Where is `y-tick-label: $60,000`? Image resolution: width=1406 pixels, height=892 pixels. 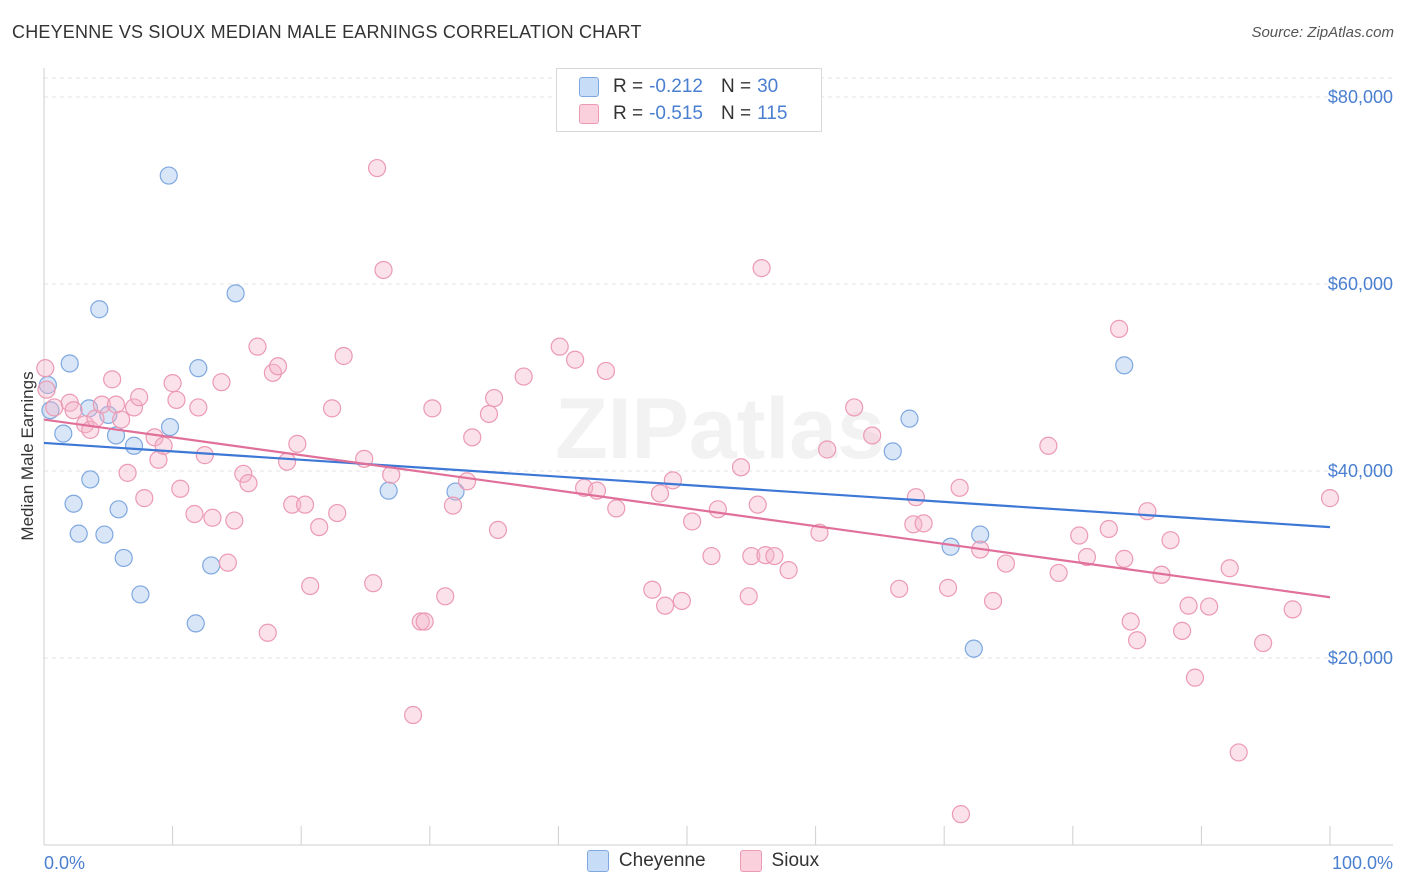
y-tick-label: $60,000 is located at coordinates (1360, 284).